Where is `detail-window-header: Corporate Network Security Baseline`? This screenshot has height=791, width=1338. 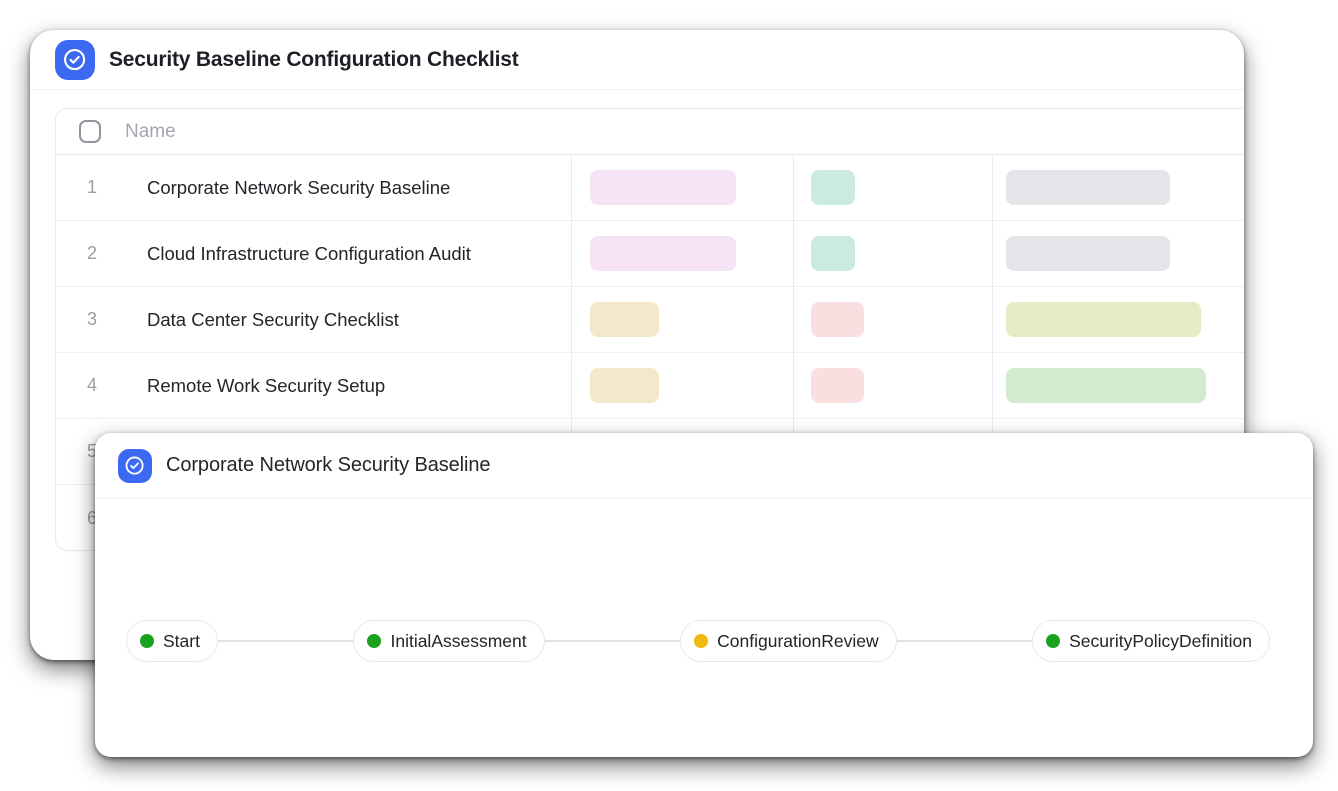
detail-window-header: Corporate Network Security Baseline is located at coordinates (704, 466).